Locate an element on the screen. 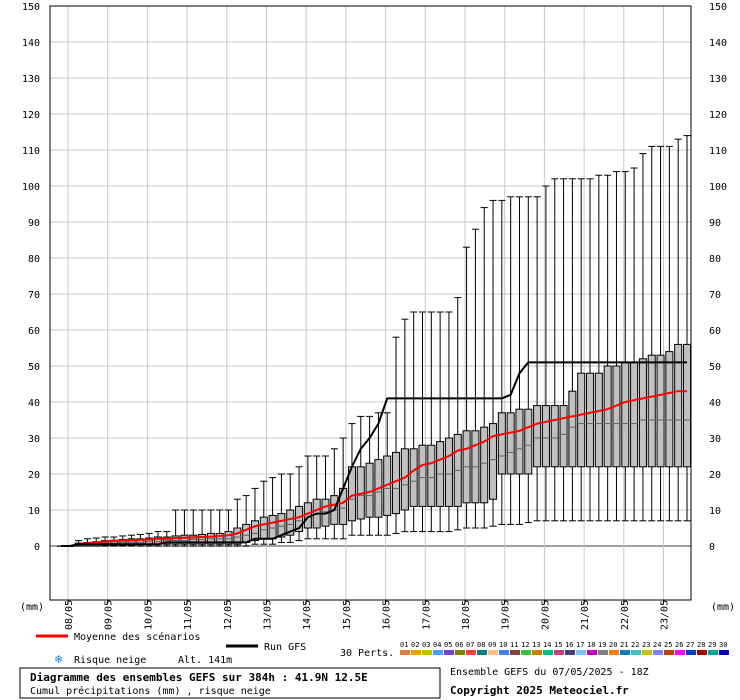  pert-label-16: 16 is located at coordinates (569, 645).